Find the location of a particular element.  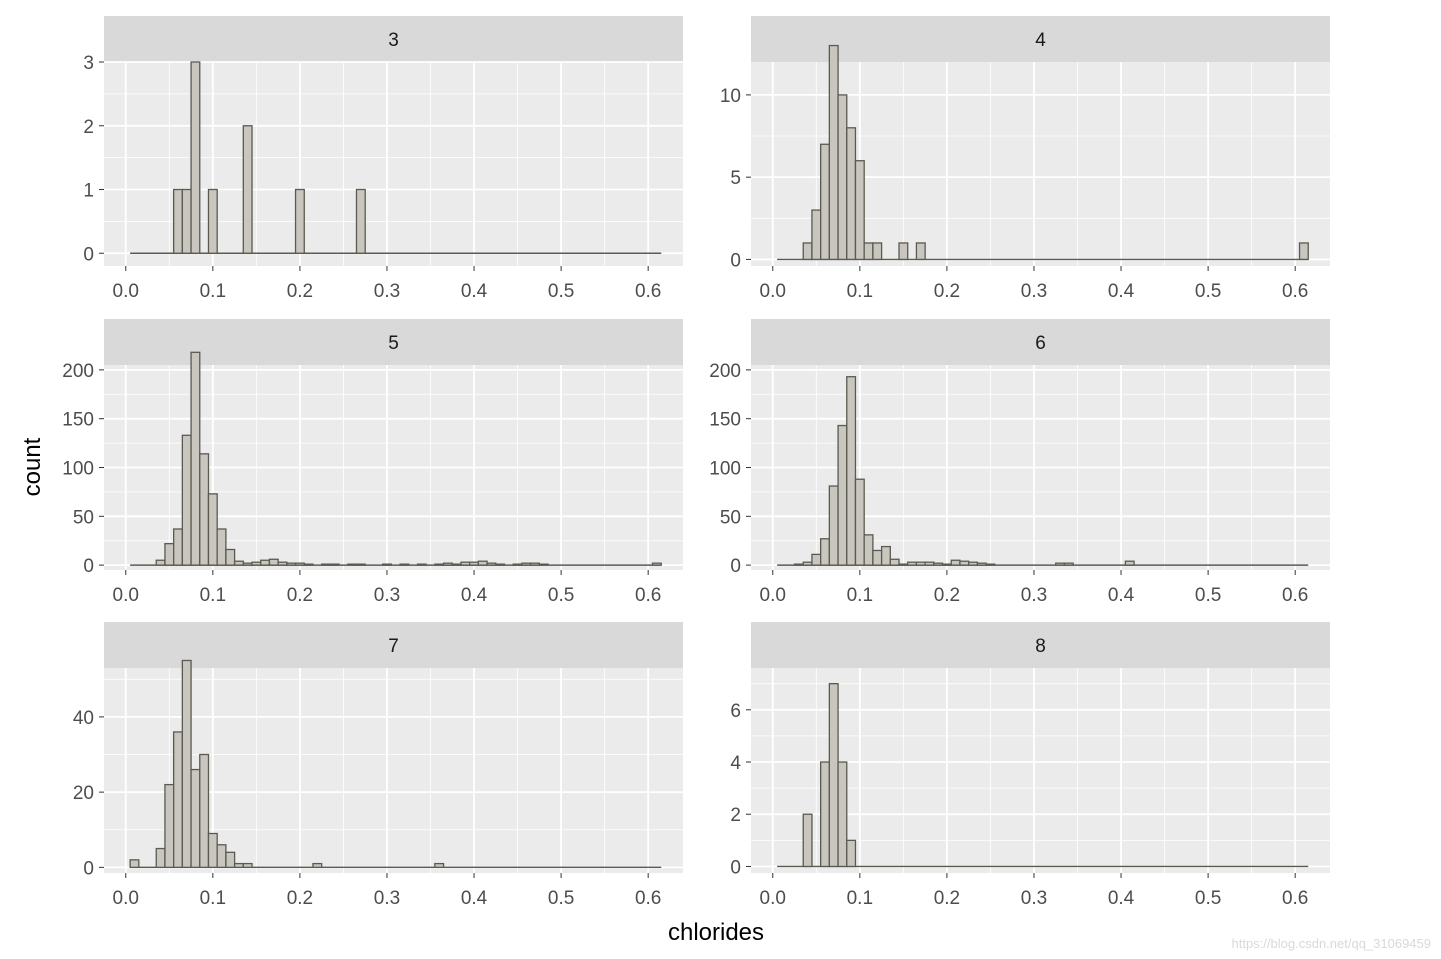

y-axis-title: count is located at coordinates (32, 466).